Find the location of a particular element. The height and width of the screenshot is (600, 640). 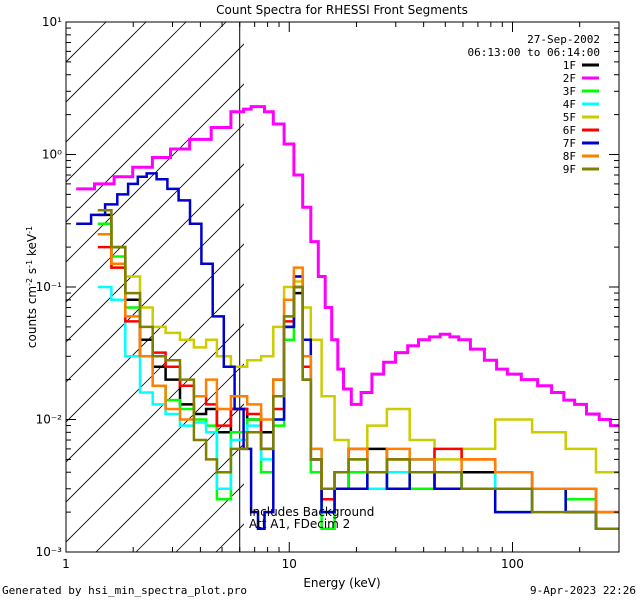

legend-label-4F: 4F is located at coordinates (569, 104).